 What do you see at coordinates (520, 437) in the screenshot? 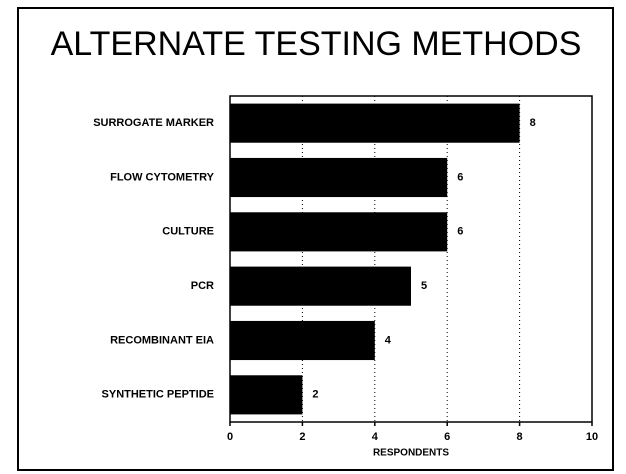
I see `x-tick-label: 8` at bounding box center [520, 437].